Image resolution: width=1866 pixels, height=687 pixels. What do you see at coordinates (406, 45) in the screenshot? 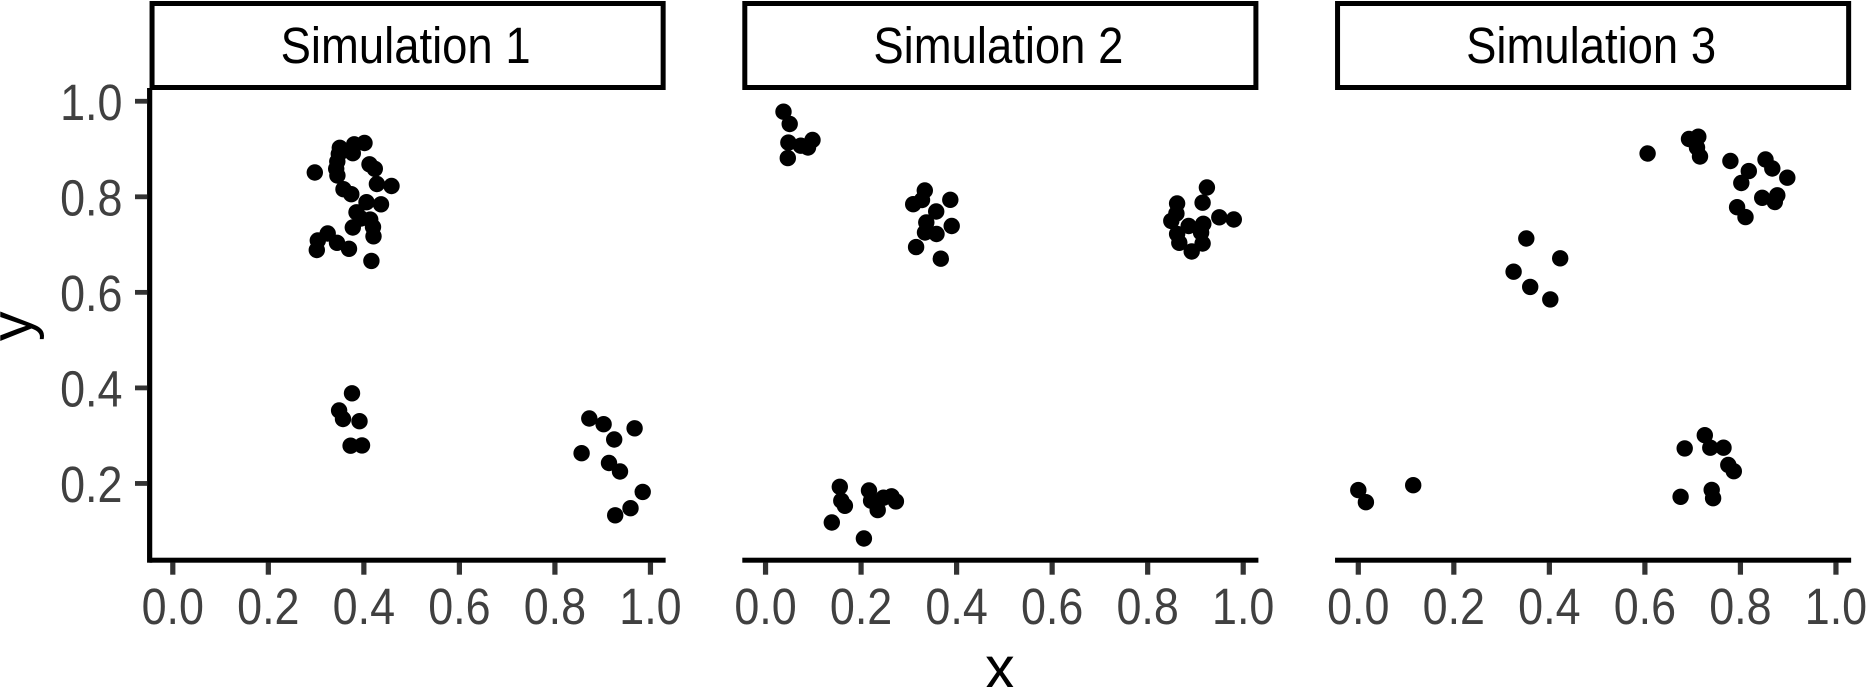
I see `svg-text: Simulation 1` at bounding box center [406, 45].